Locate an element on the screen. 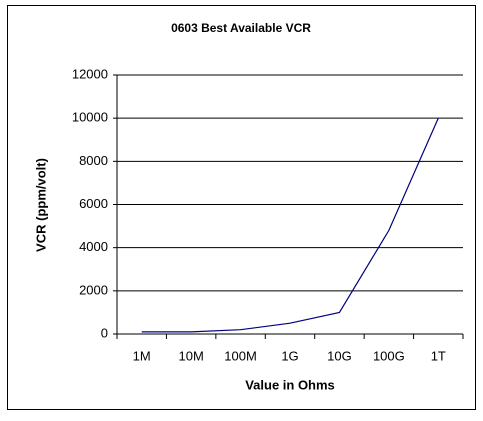 Image resolution: width=483 pixels, height=421 pixels. x-tick-label: 100G is located at coordinates (389, 355).